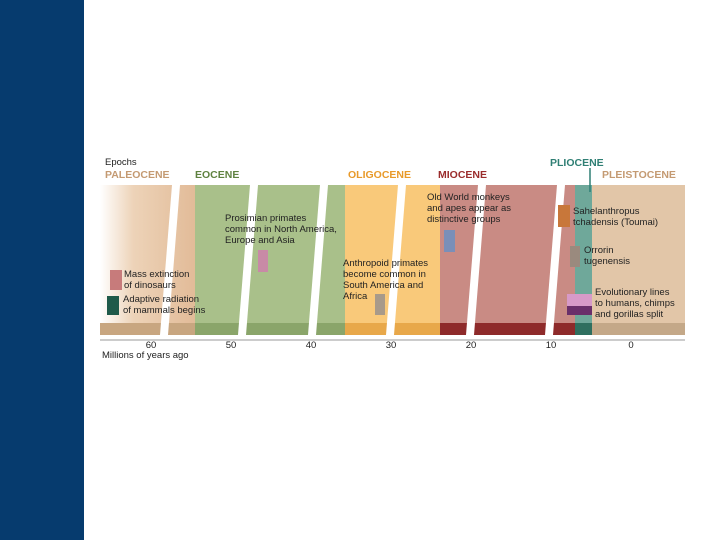  Describe the element at coordinates (629, 314) in the screenshot. I see `annotation-line: and gorillas split` at that location.